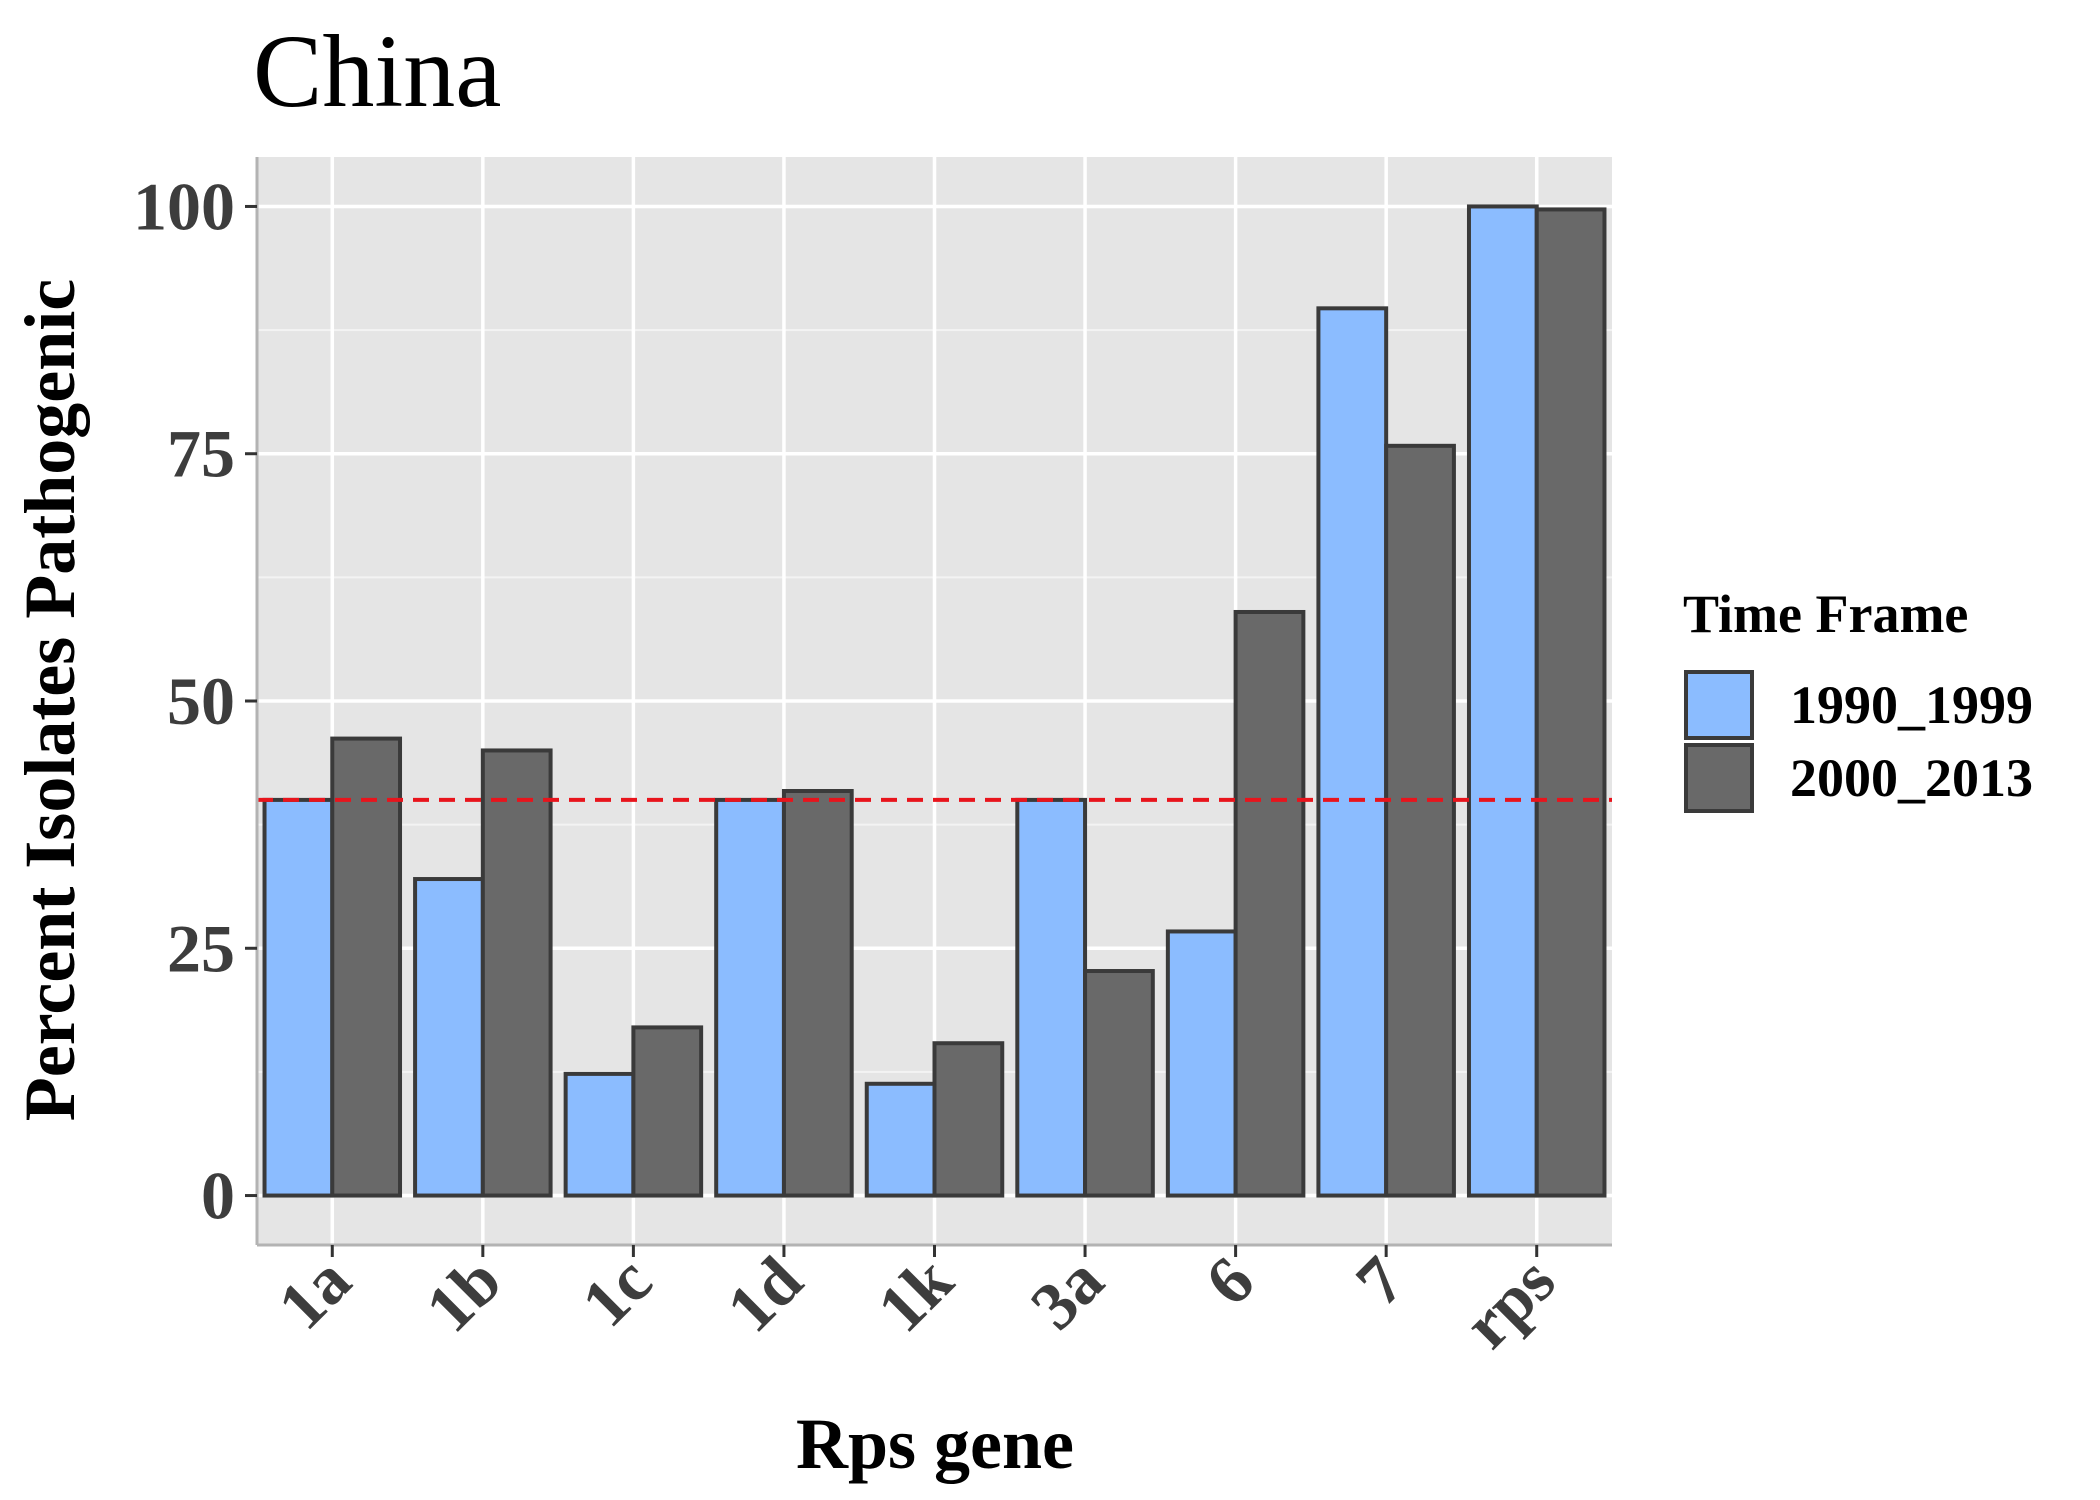 This screenshot has height=1500, width=2100. Describe the element at coordinates (1051, 997) in the screenshot. I see `bar-1990_1999-3a` at that location.